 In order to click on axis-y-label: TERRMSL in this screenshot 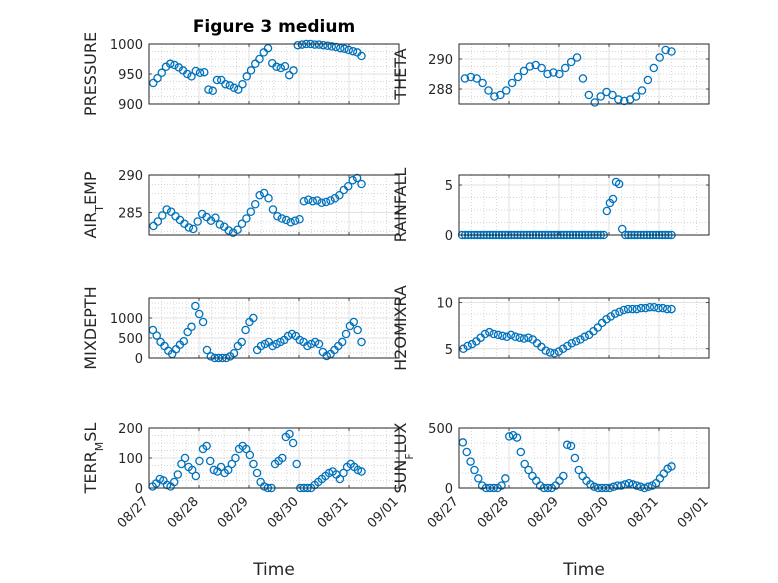, I will do `click(93, 459)`.